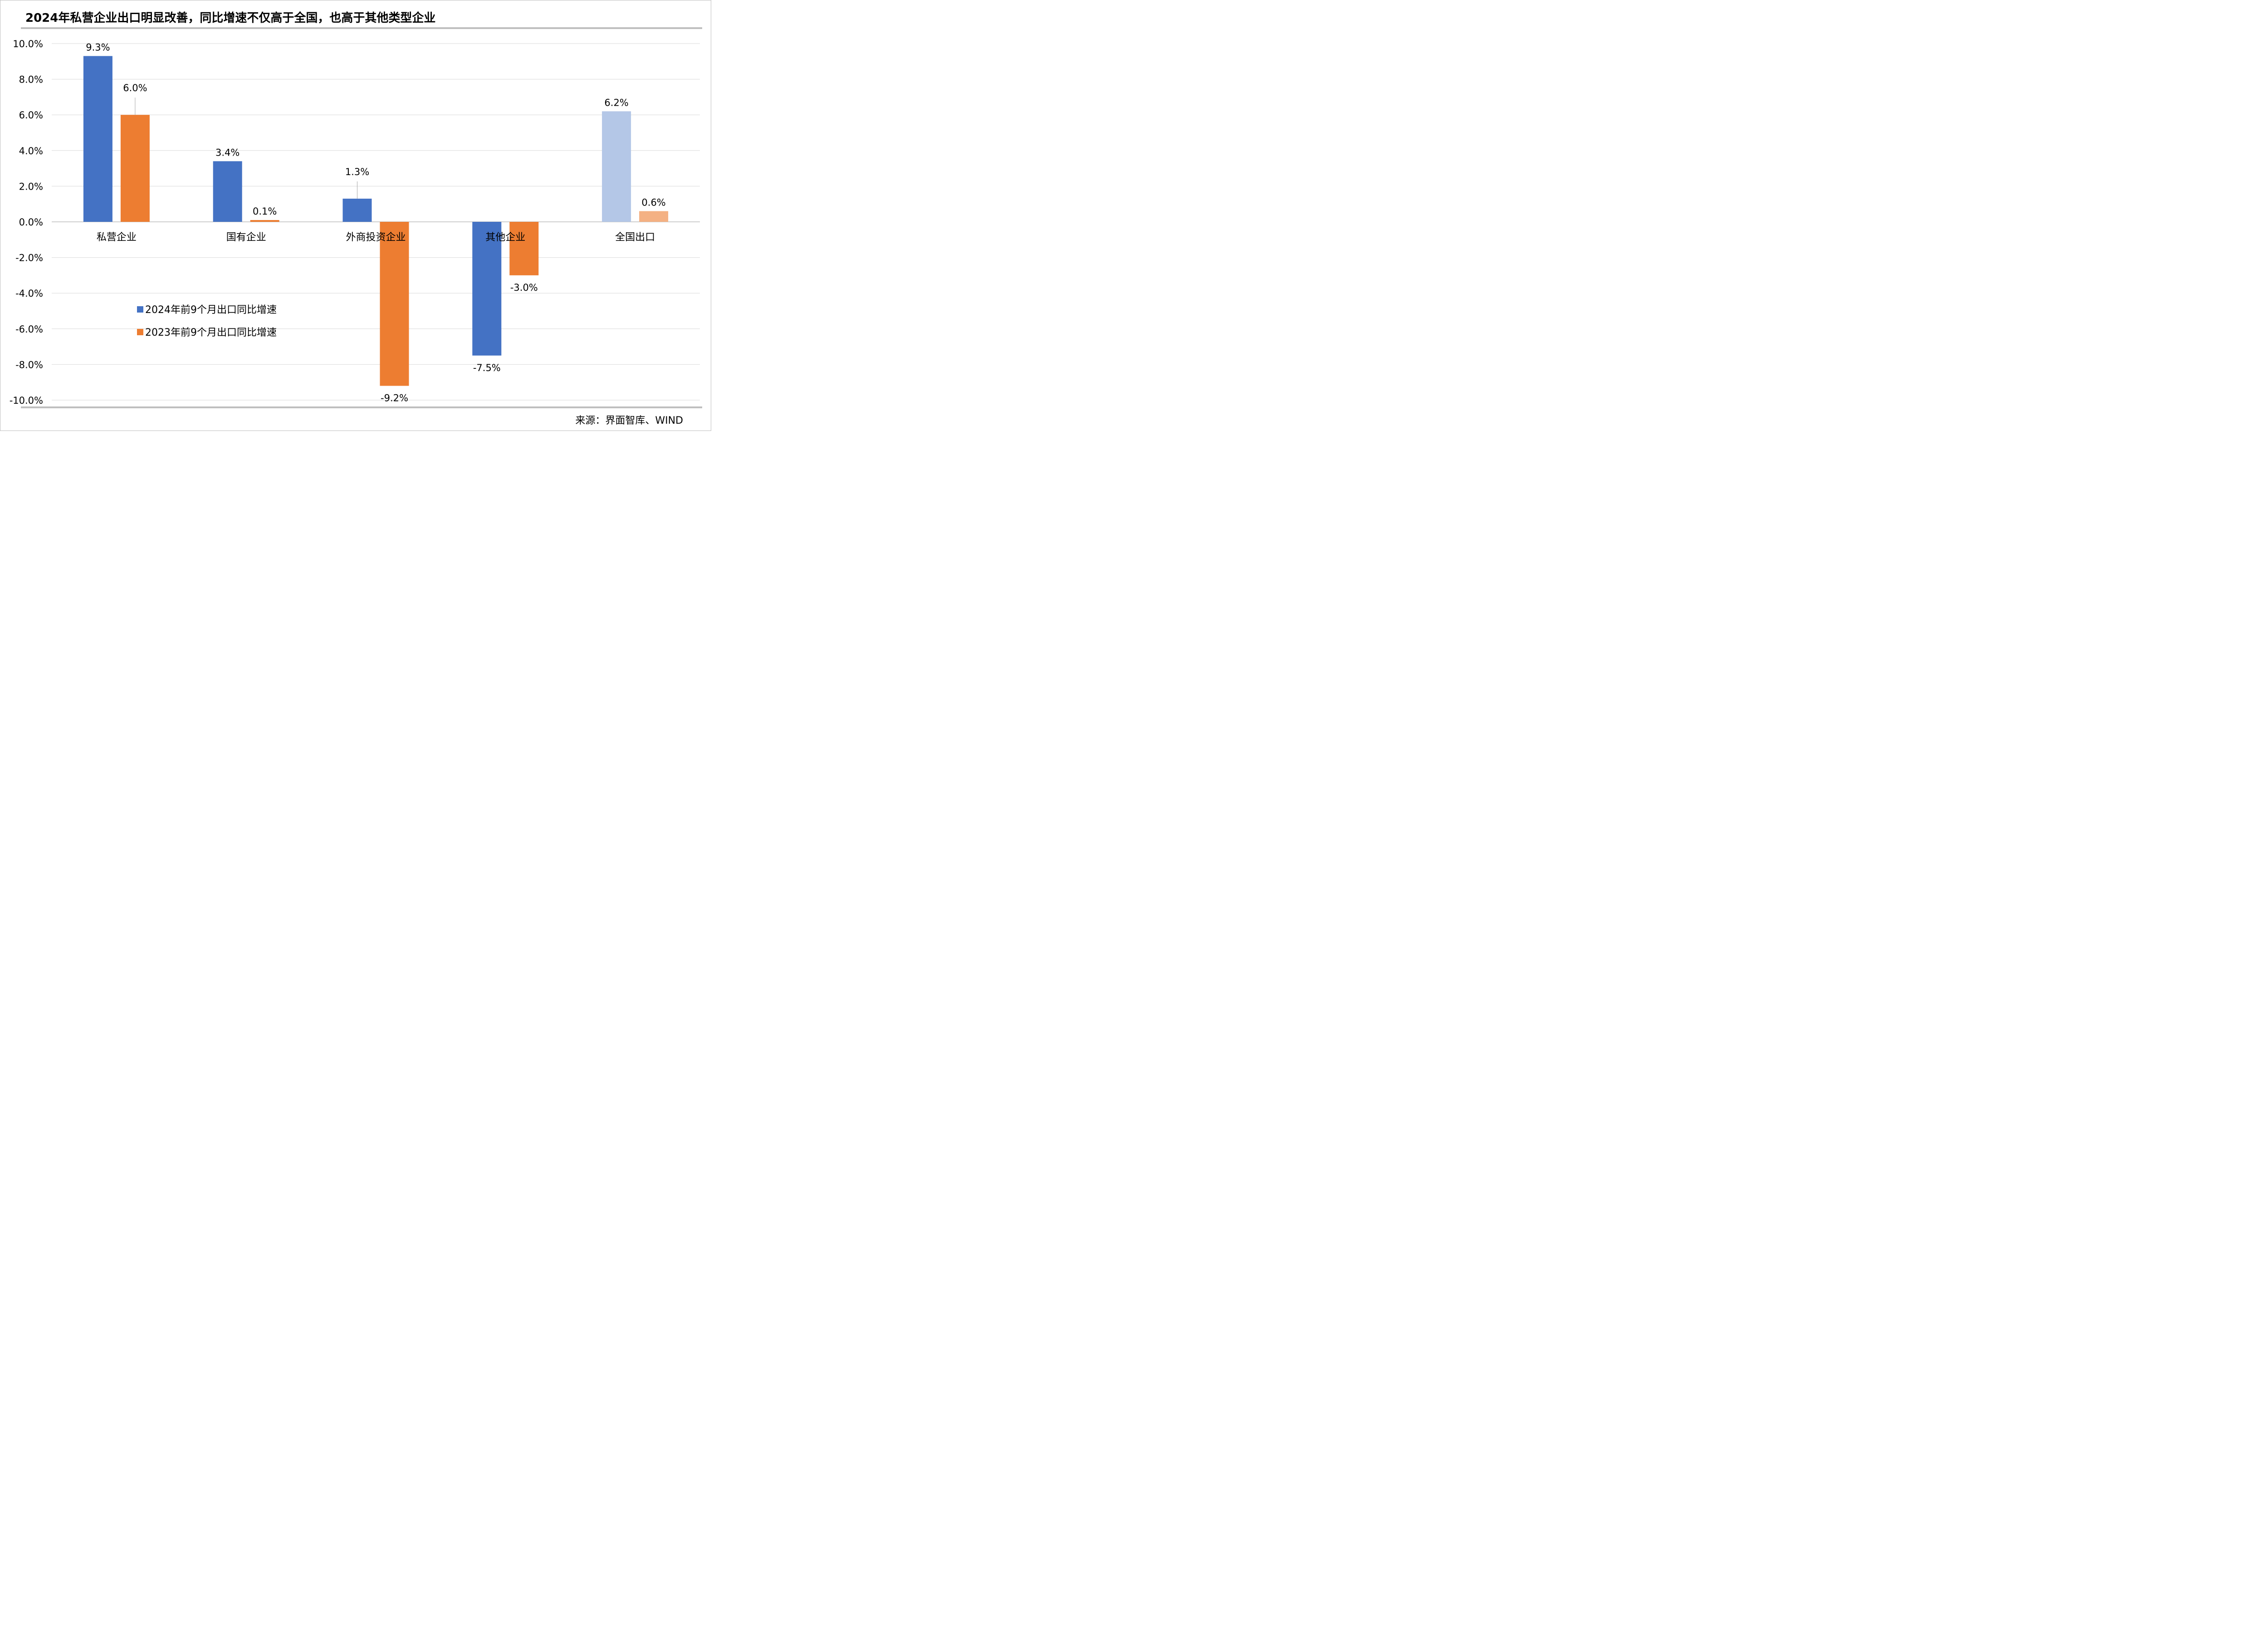  What do you see at coordinates (228, 152) in the screenshot?
I see `data-label: 3.4%` at bounding box center [228, 152].